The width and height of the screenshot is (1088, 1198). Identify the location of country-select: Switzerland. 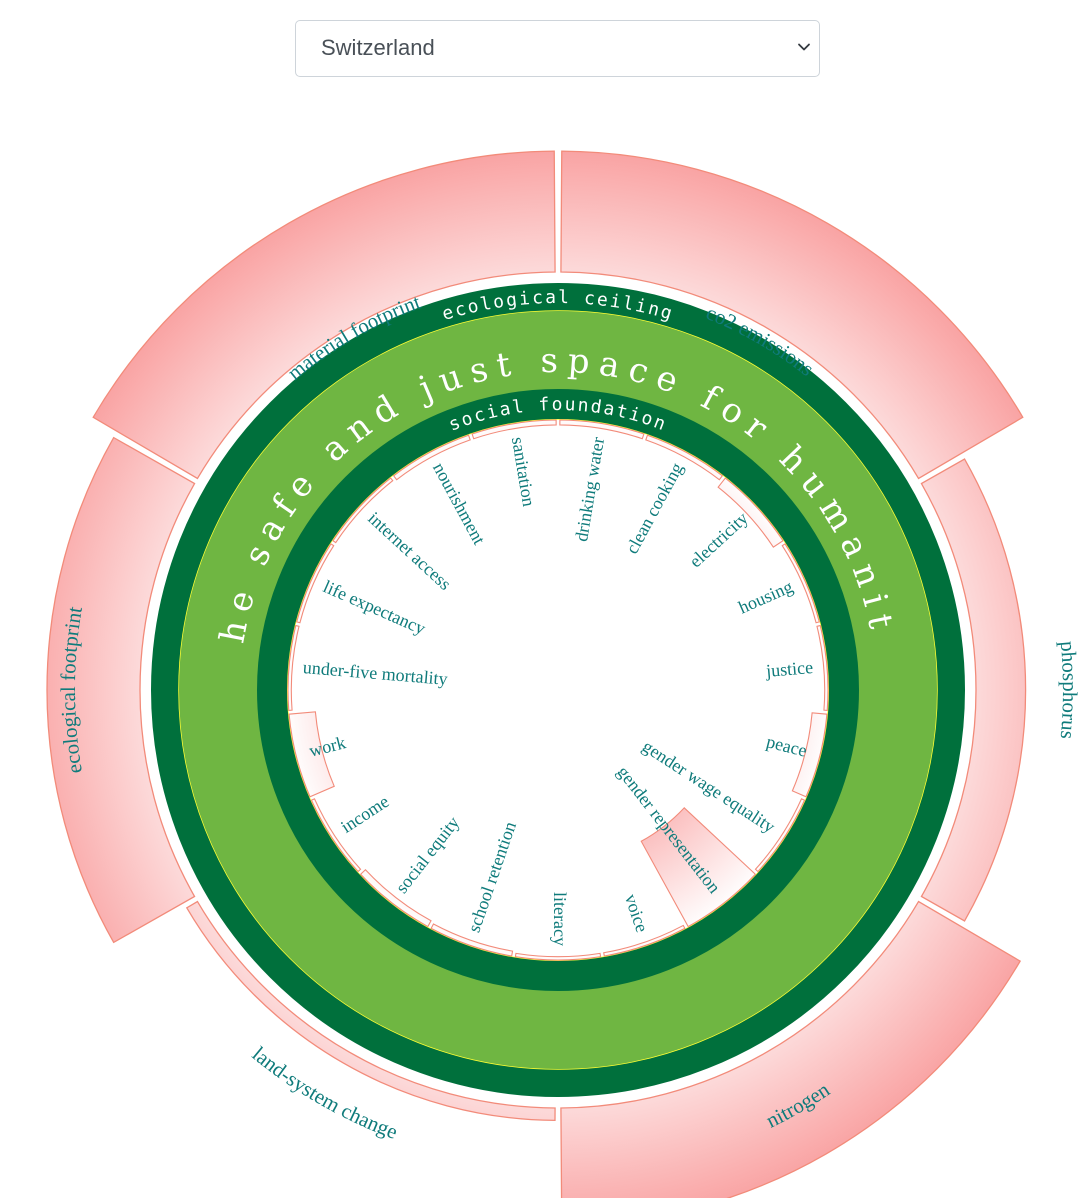
(557, 48).